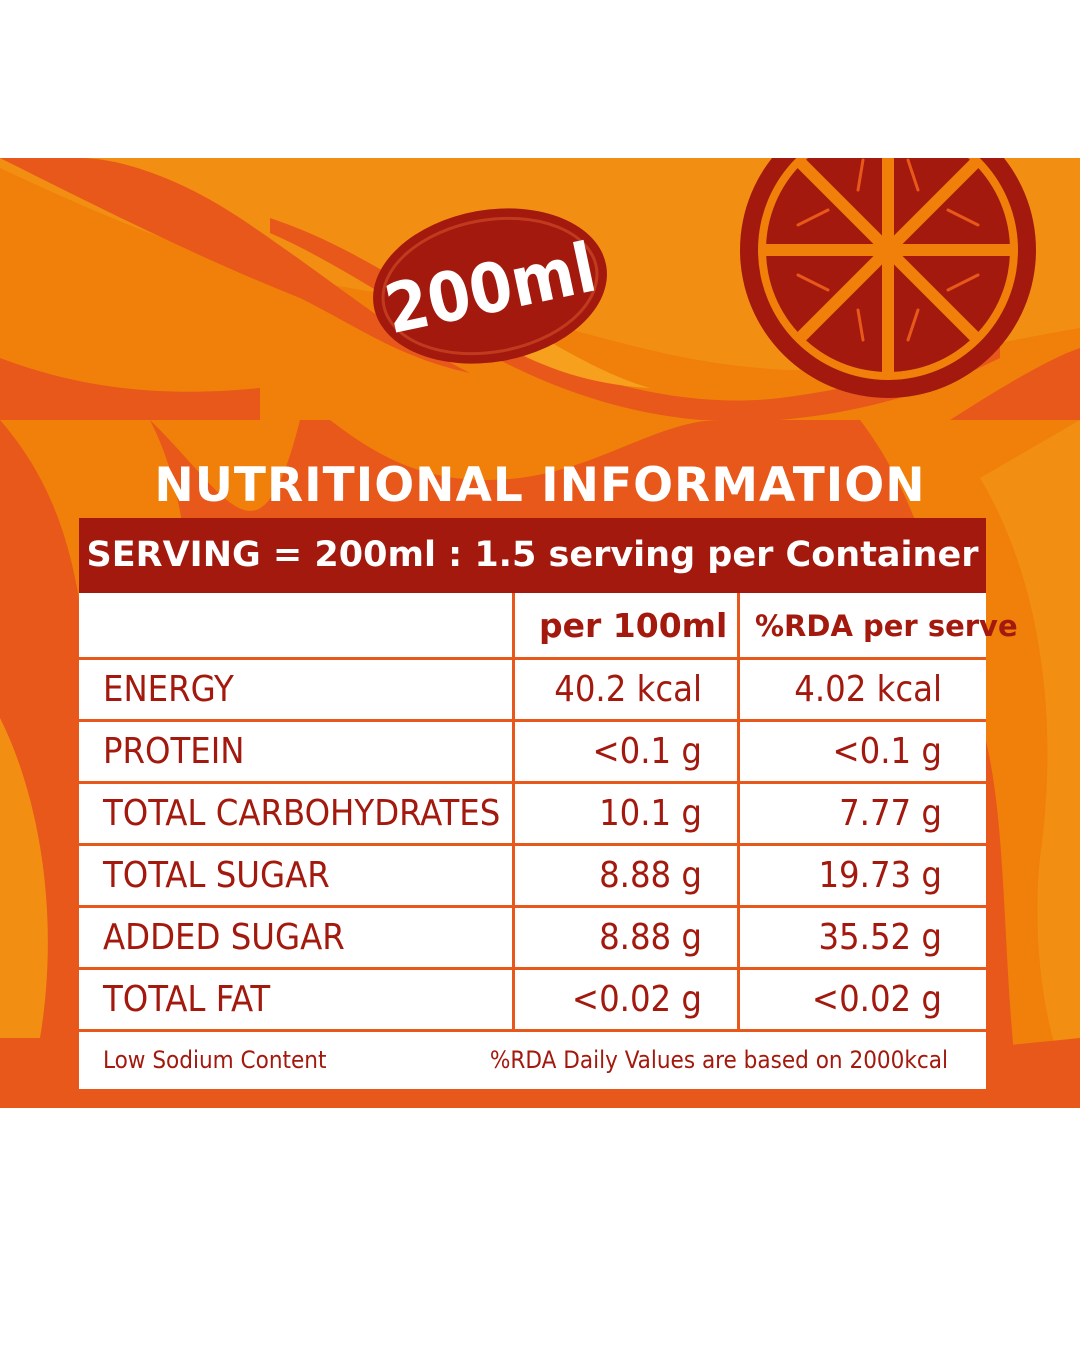 This screenshot has width=1080, height=1350. Describe the element at coordinates (886, 626) in the screenshot. I see `column-header-rda: %RDA per serve` at that location.